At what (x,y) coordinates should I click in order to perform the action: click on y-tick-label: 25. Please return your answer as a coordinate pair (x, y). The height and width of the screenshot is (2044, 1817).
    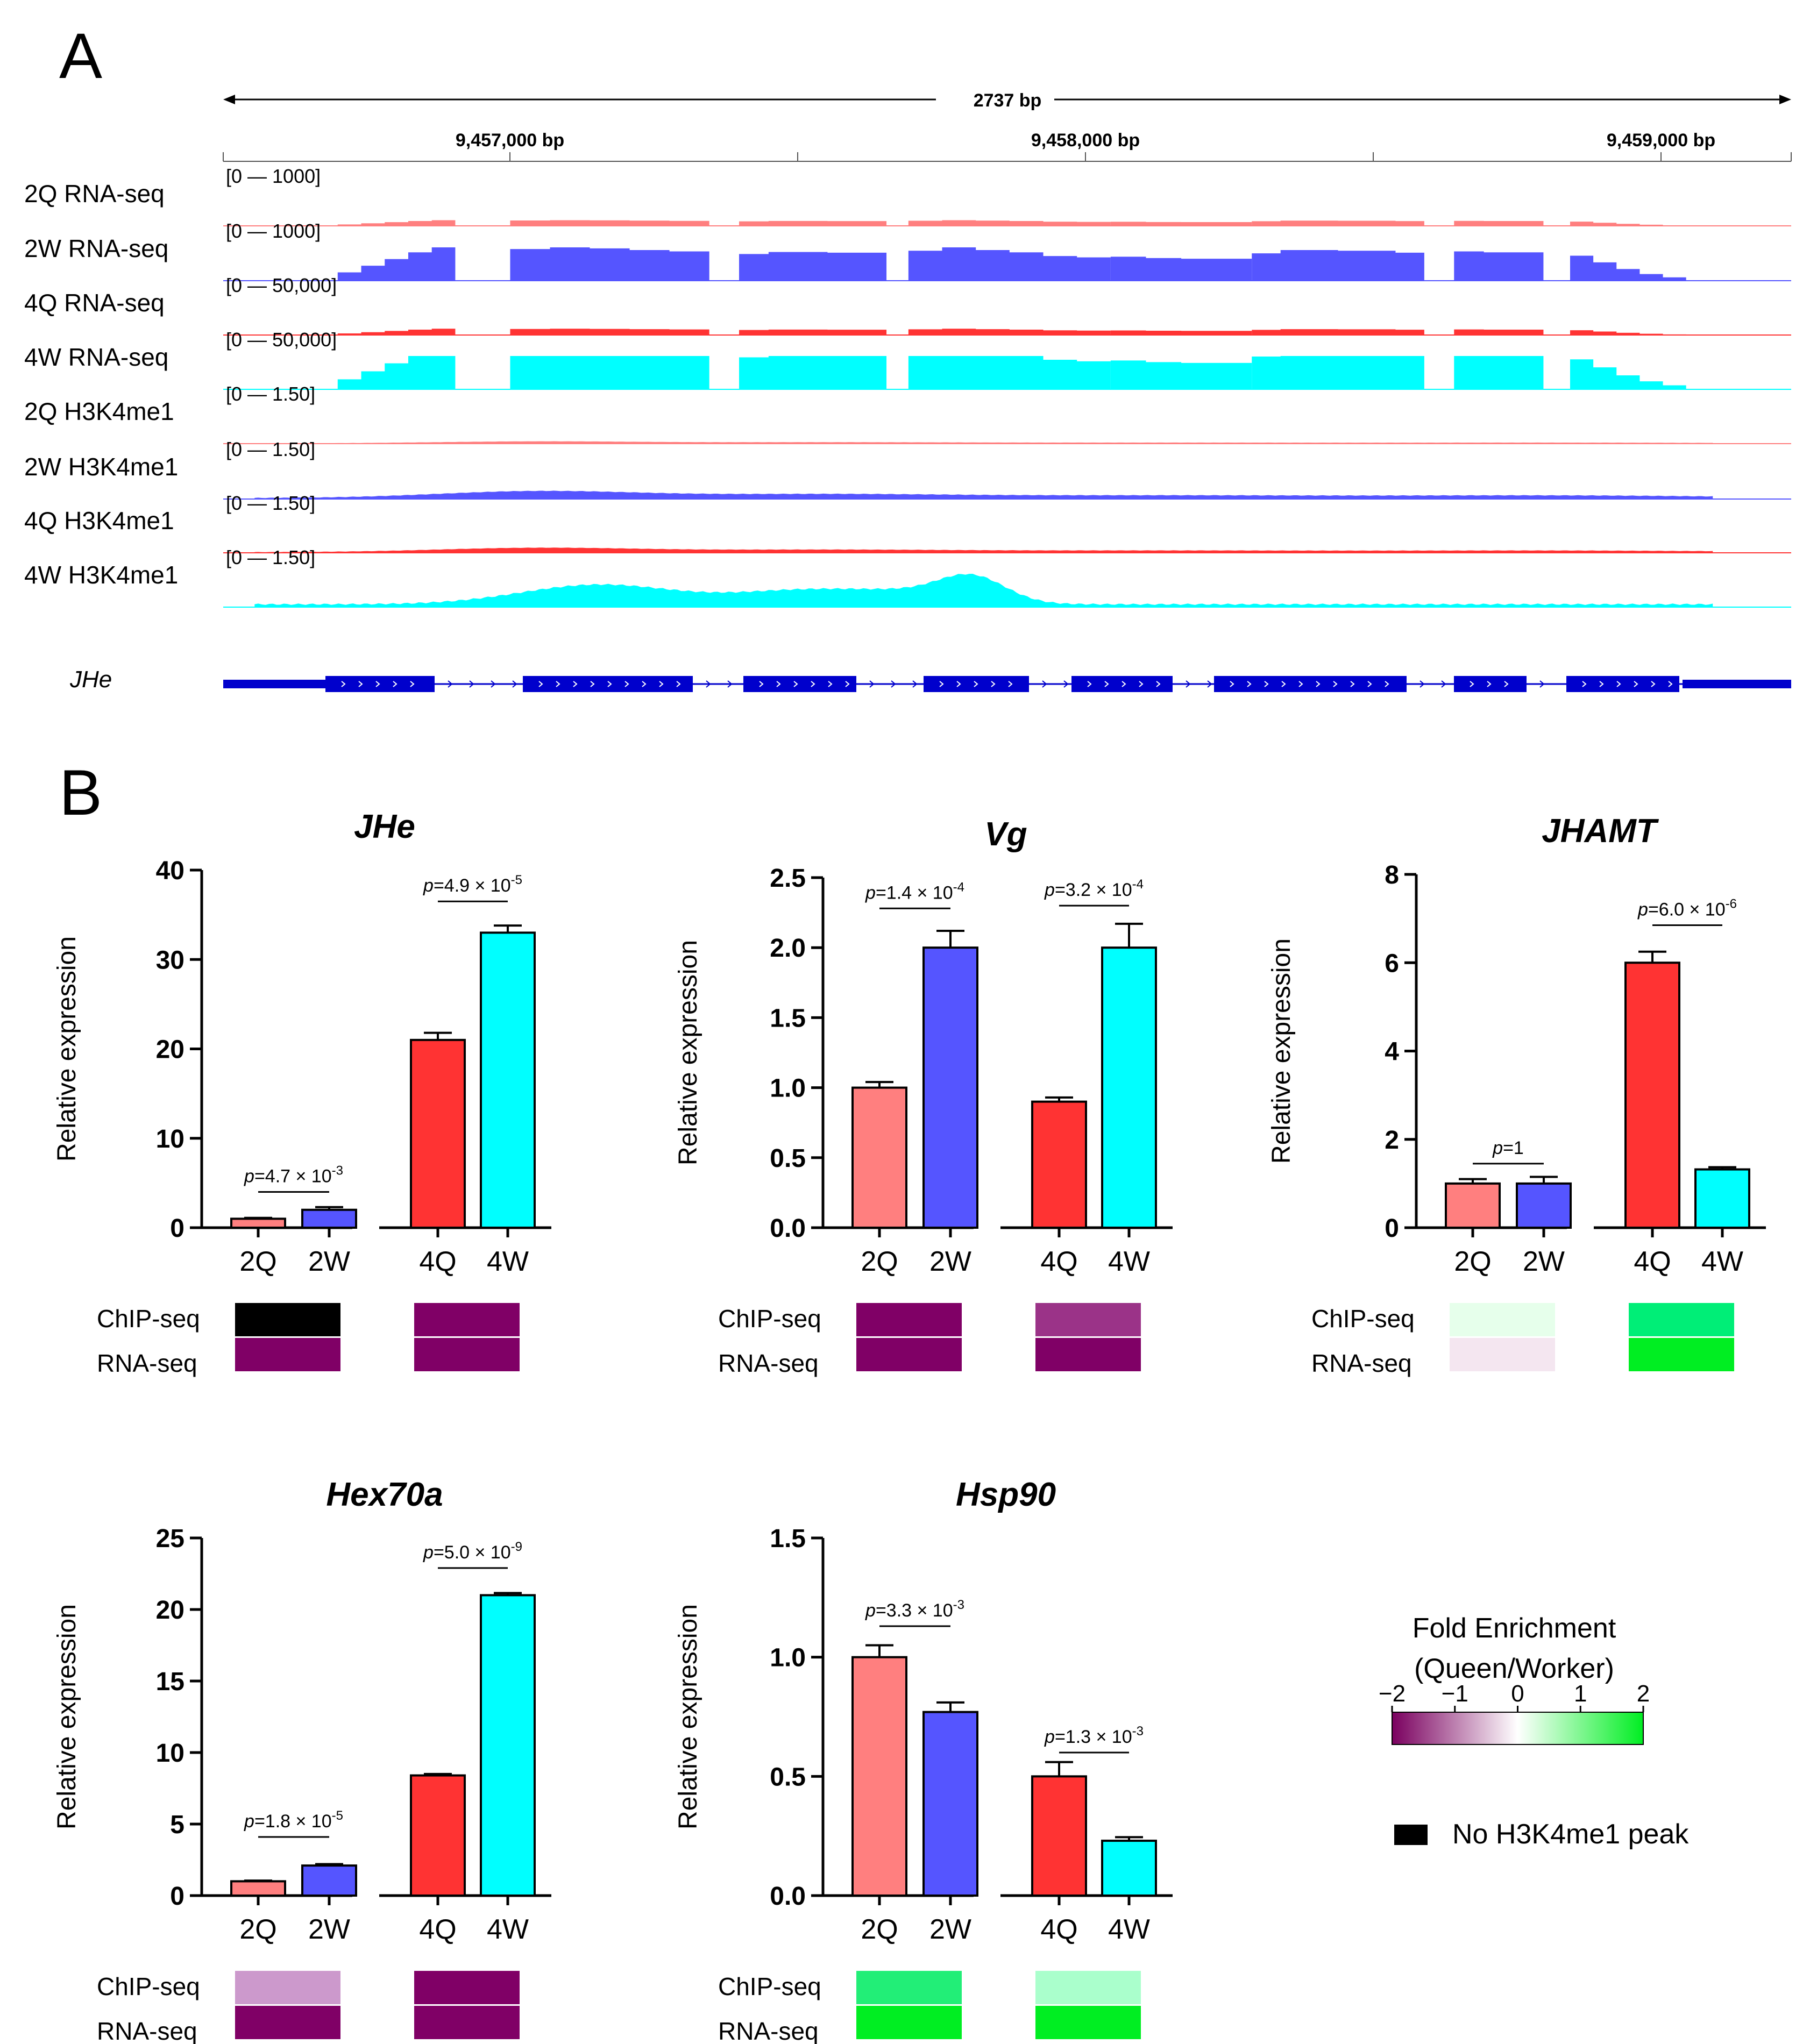
    Looking at the image, I should click on (170, 1539).